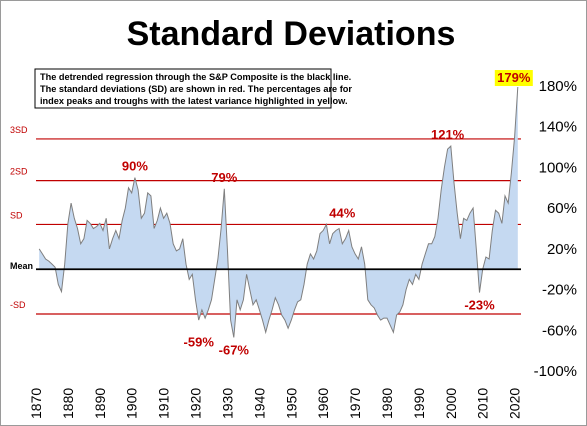 This screenshot has width=587, height=426. Describe the element at coordinates (558, 167) in the screenshot. I see `y-tick-label: 100%` at that location.